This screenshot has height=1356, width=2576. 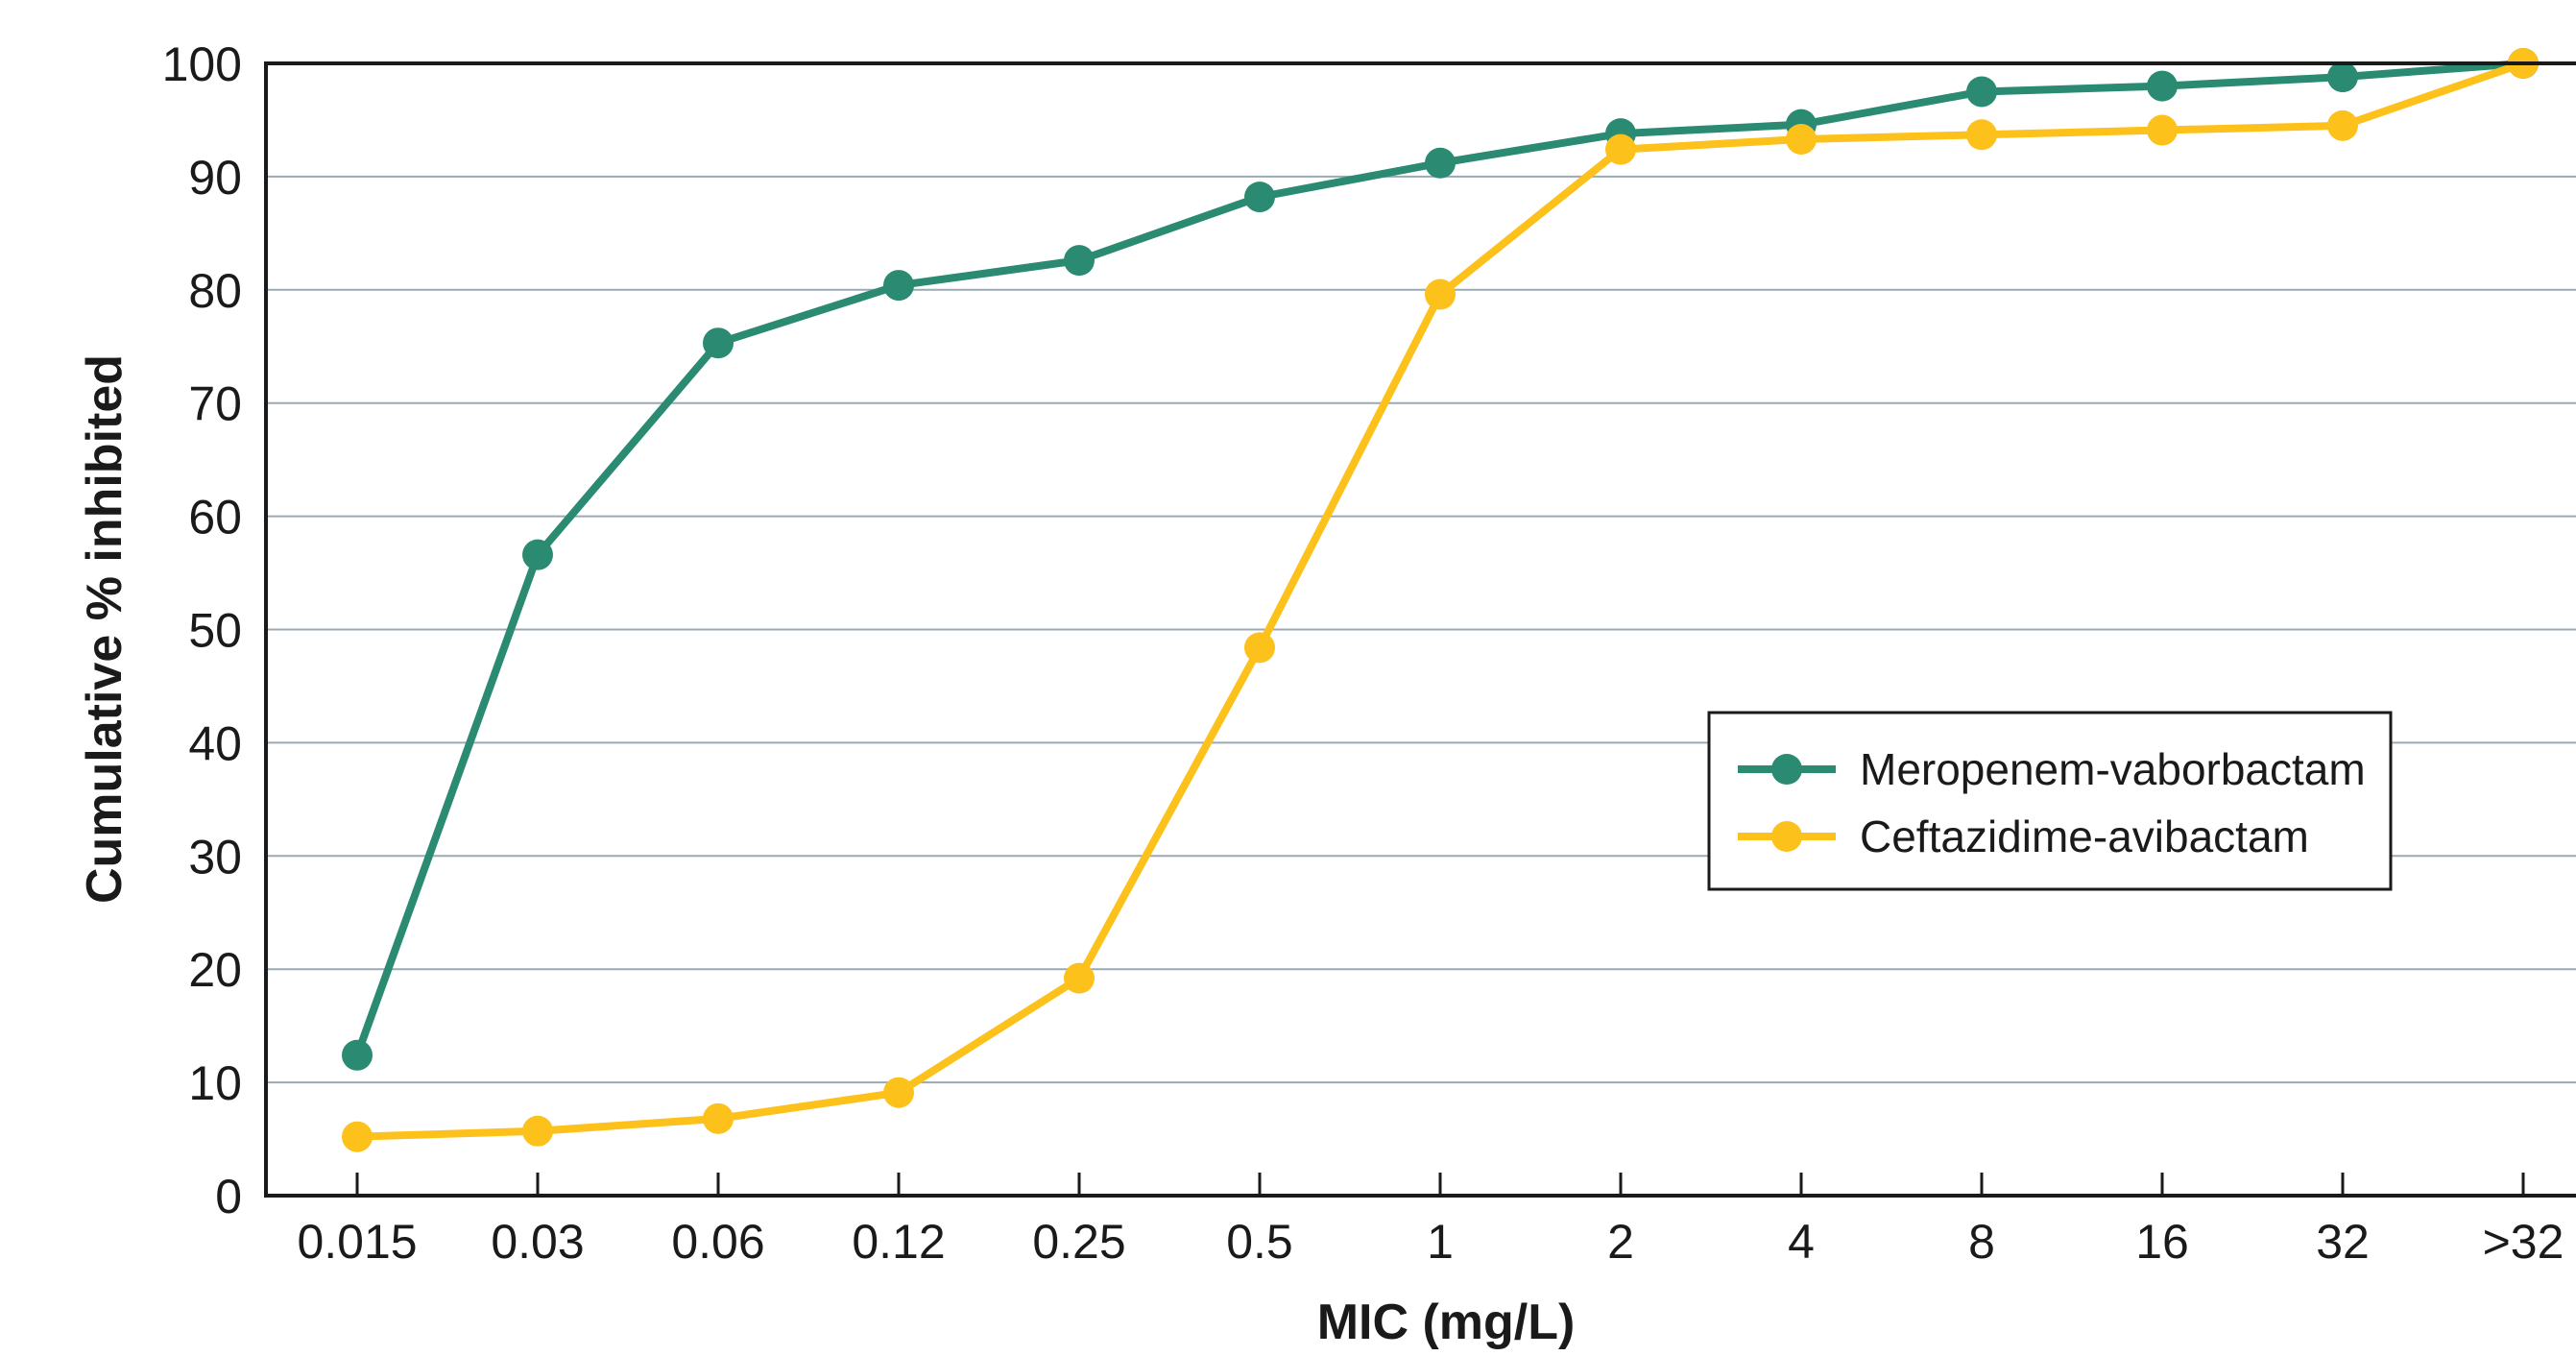 What do you see at coordinates (228, 1196) in the screenshot?
I see `y-tick-label: 0` at bounding box center [228, 1196].